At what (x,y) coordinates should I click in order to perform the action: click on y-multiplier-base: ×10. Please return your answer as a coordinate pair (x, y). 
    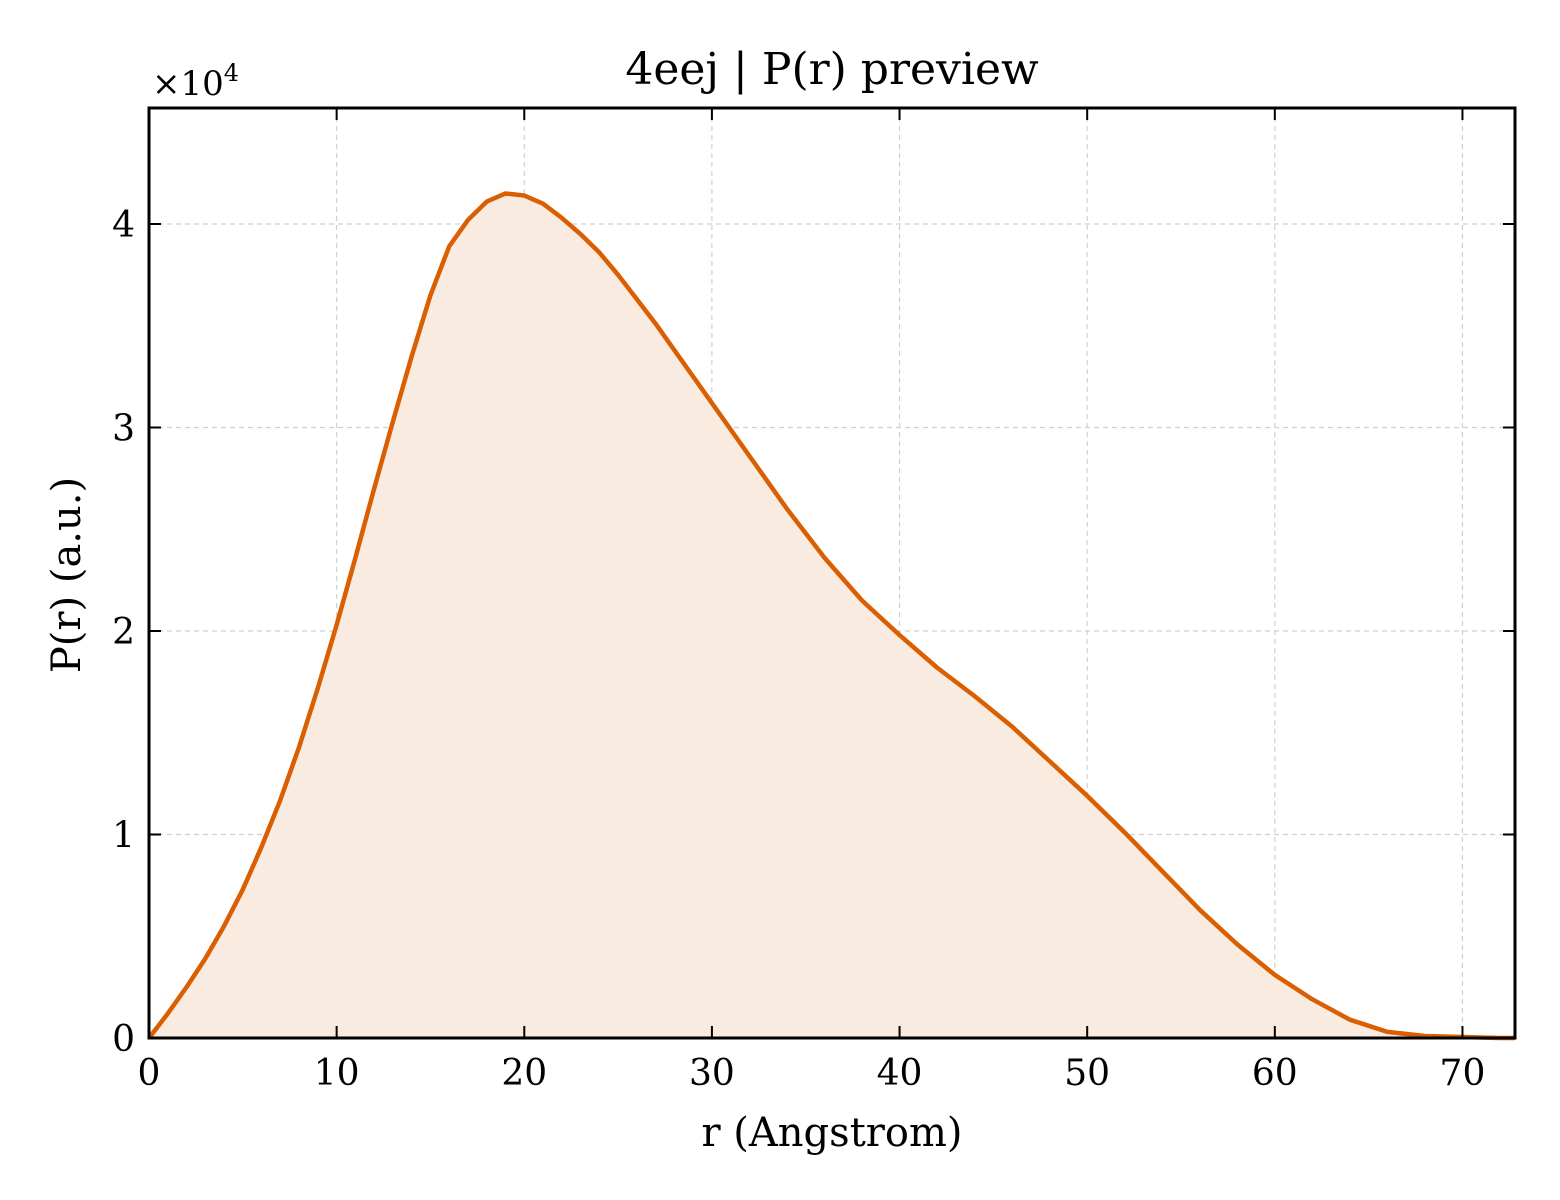
    Looking at the image, I should click on (188, 84).